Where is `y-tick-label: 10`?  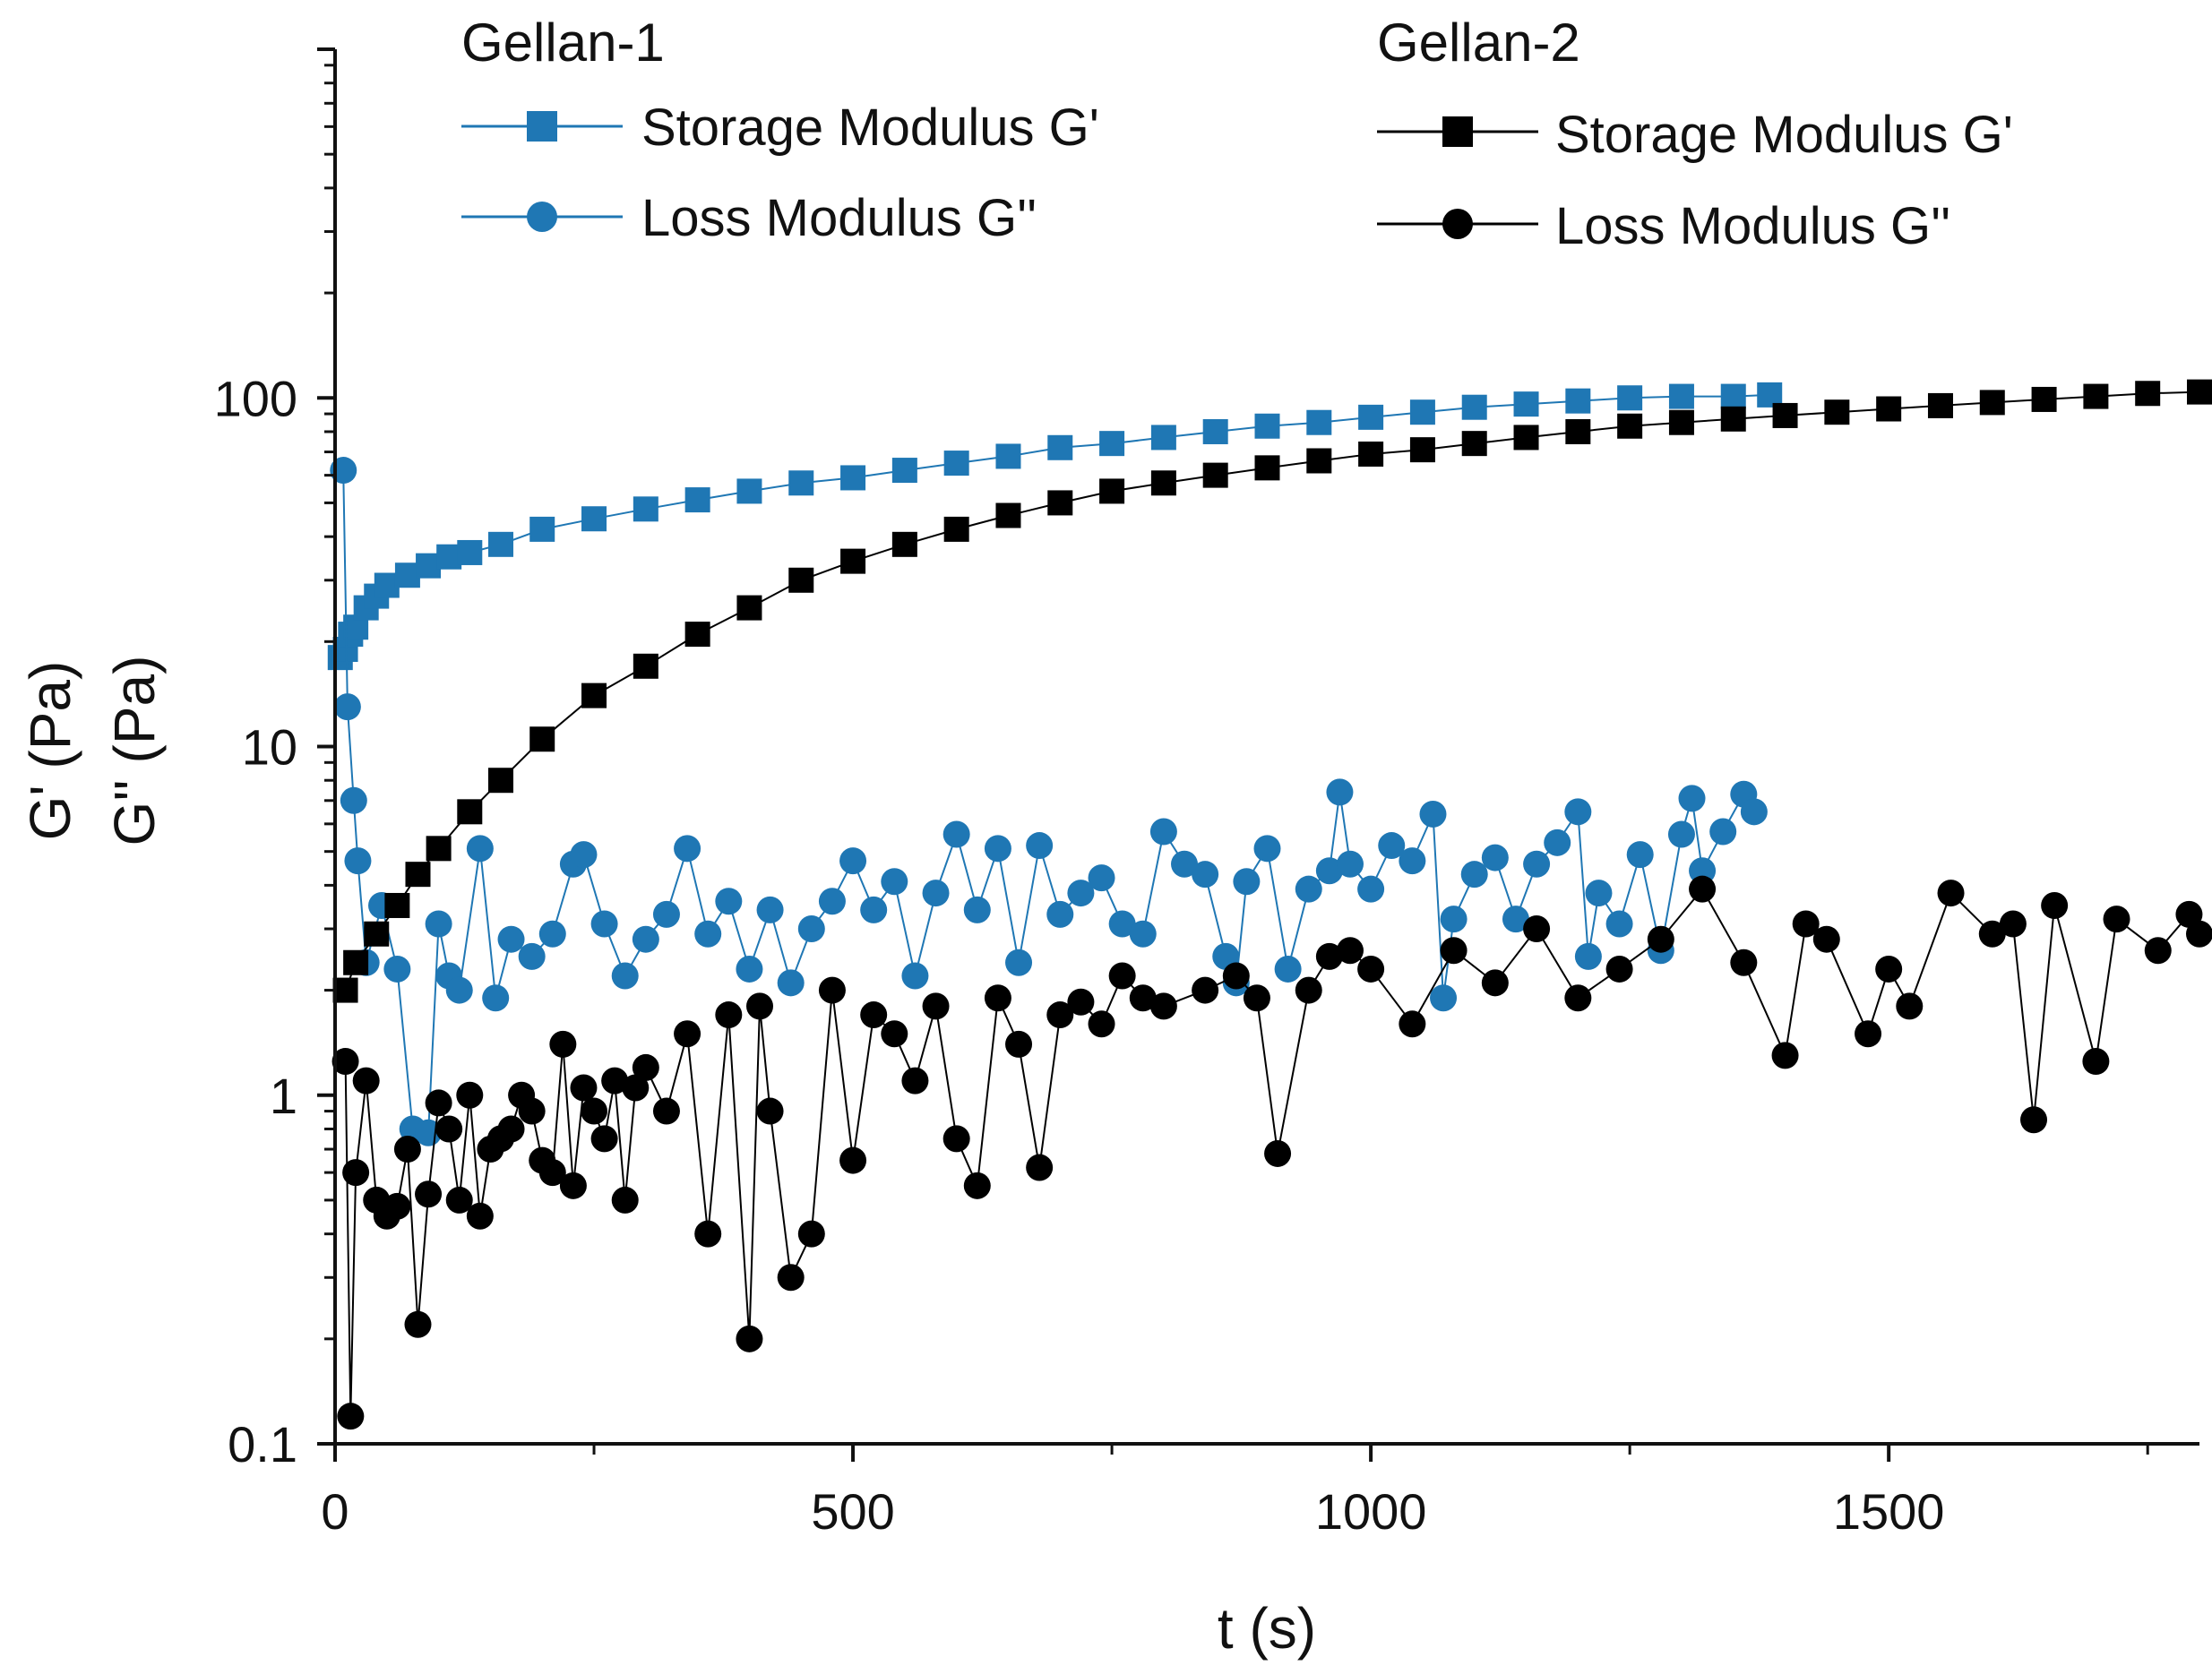
y-tick-label: 10 is located at coordinates (269, 748).